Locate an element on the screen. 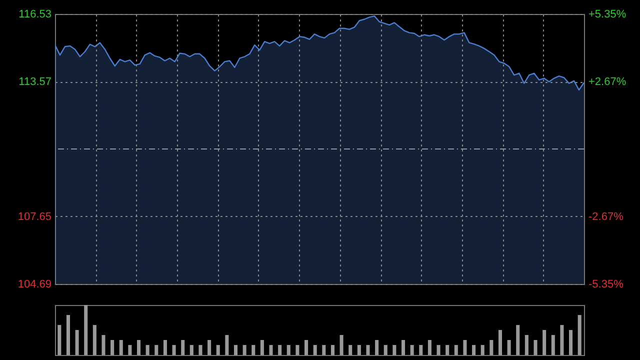 Image resolution: width=640 pixels, height=360 pixels. y-tick-label: 107.65 is located at coordinates (35, 217).